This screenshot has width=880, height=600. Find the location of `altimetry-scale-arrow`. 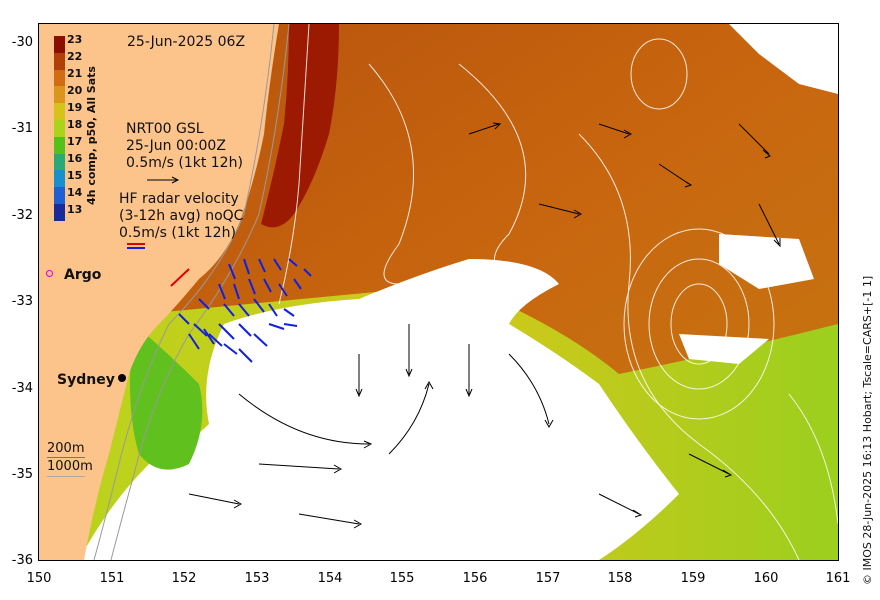

altimetry-scale-arrow is located at coordinates (163, 180).